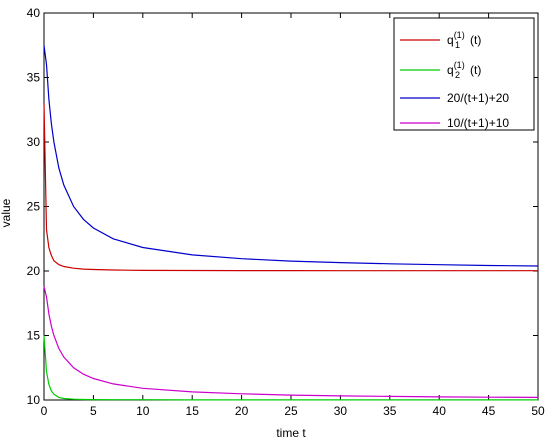 Image resolution: width=550 pixels, height=444 pixels. I want to click on y-tick-label: 25, so click(34, 207).